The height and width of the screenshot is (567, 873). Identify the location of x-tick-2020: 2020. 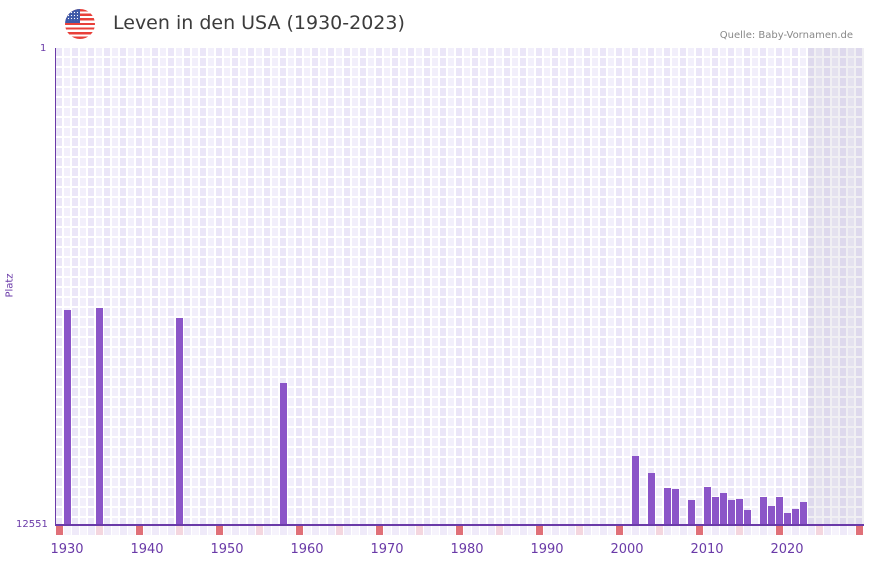
(787, 549).